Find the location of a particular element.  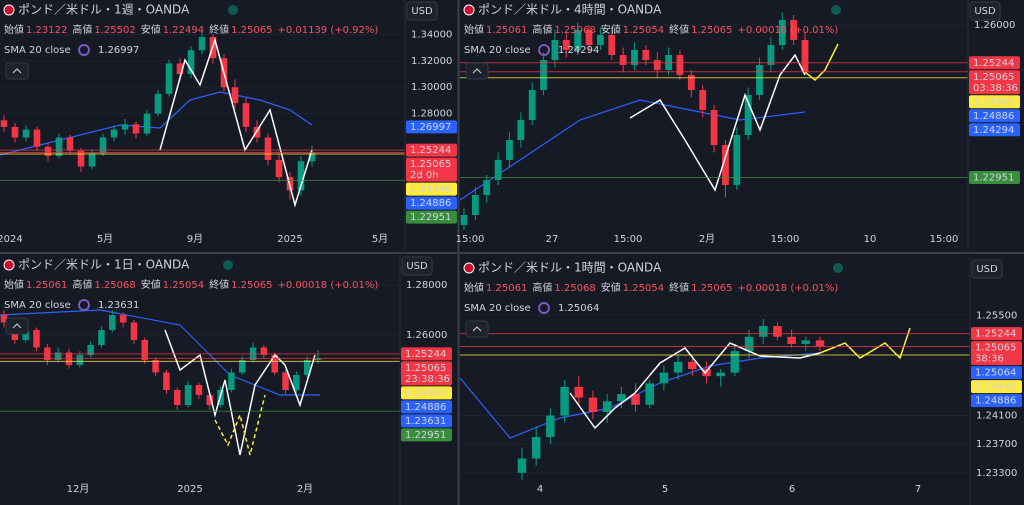

ohlc-value: 1.25054 is located at coordinates (643, 30).